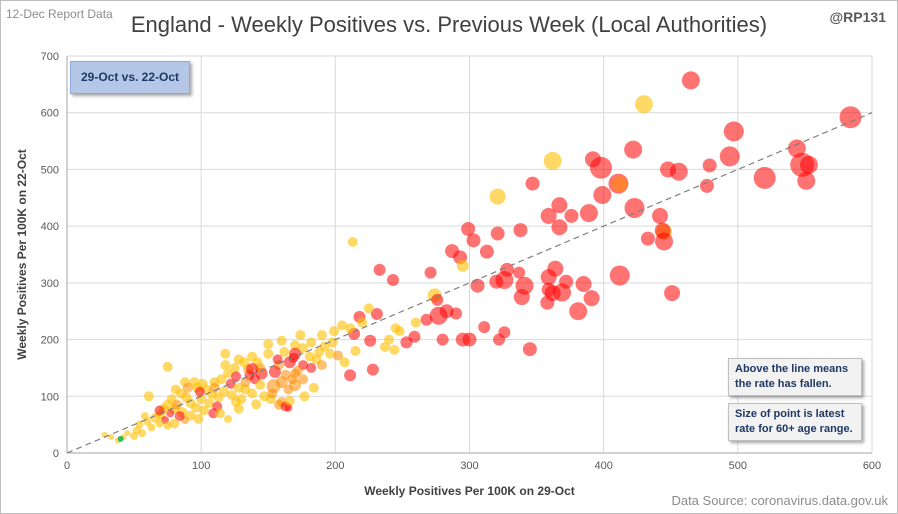  What do you see at coordinates (50, 341) in the screenshot?
I see `y-tick-label: 200` at bounding box center [50, 341].